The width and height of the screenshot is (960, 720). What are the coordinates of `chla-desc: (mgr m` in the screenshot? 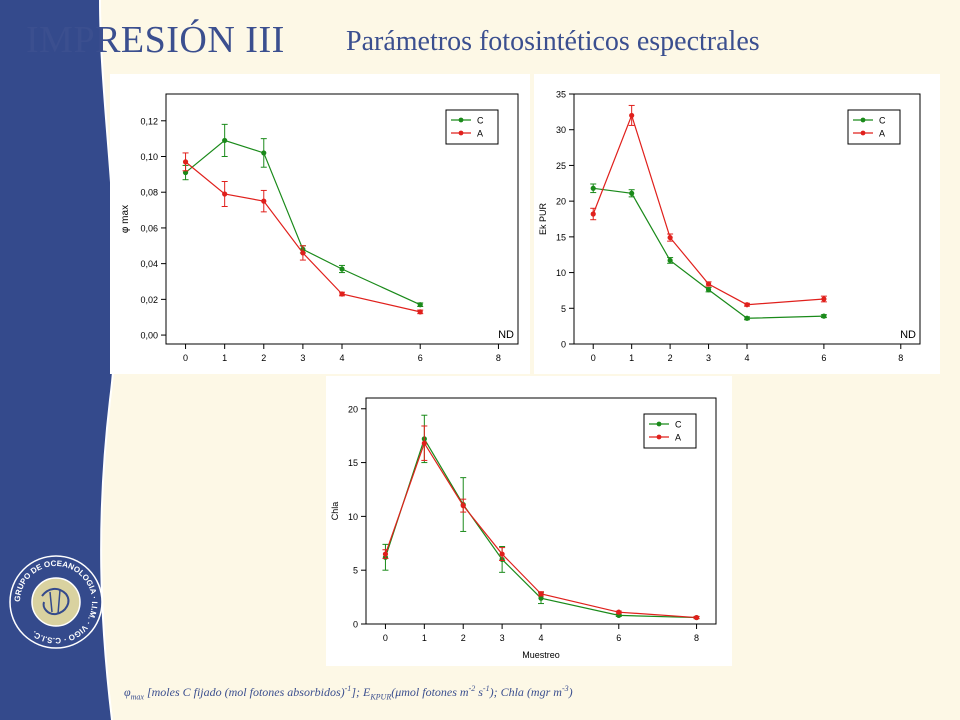 It's located at (542, 692).